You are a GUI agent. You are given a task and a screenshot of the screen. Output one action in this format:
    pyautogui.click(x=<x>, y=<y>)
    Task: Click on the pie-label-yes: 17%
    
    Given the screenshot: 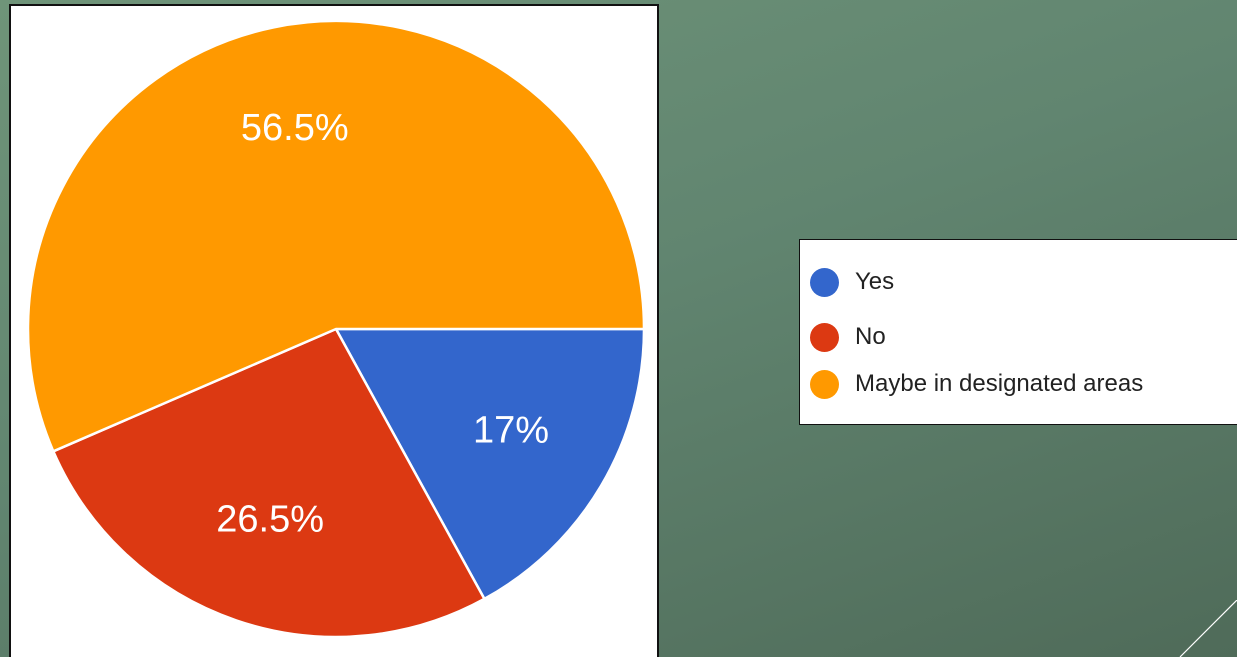 What is the action you would take?
    pyautogui.click(x=511, y=431)
    